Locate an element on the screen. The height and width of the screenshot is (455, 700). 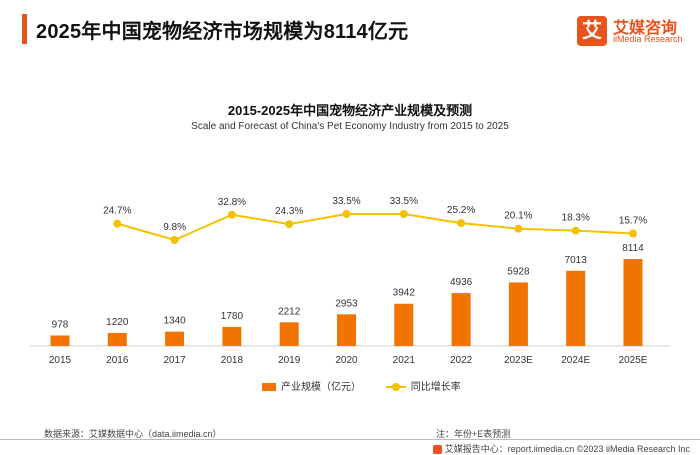
x-tick-2018: 2018 is located at coordinates (232, 360).